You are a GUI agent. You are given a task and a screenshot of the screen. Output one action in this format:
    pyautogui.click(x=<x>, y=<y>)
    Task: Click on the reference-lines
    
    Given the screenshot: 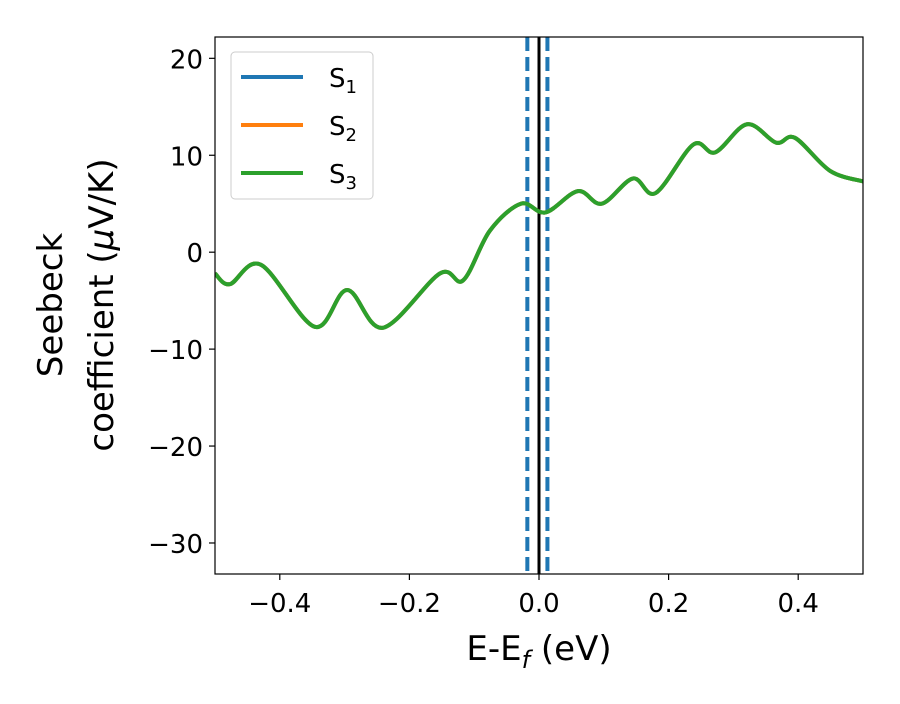 What is the action you would take?
    pyautogui.click(x=537, y=305)
    